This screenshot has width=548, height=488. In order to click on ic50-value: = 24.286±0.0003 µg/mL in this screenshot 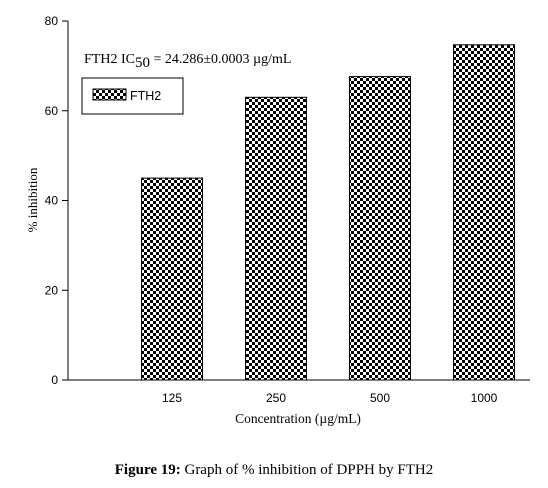, I will do `click(220, 59)`.